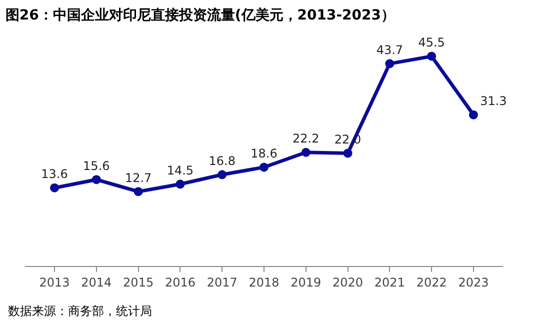  What do you see at coordinates (80, 311) in the screenshot?
I see `source-note: 数据来源：商务部，统计局` at bounding box center [80, 311].